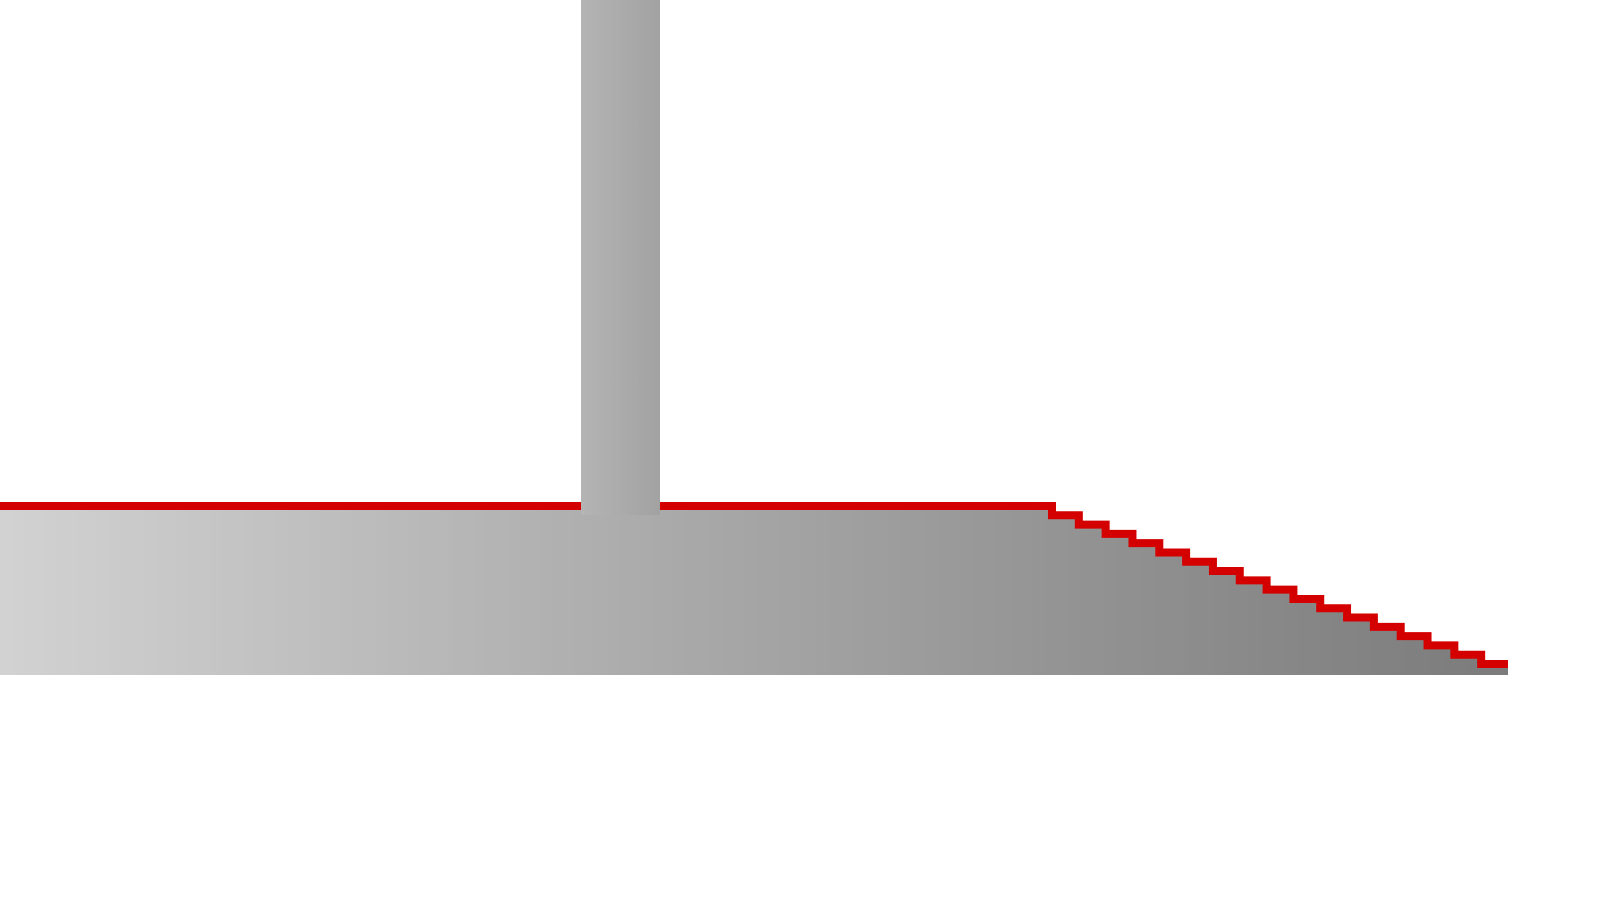 This screenshot has width=1600, height=900. What do you see at coordinates (1084, 585) in the screenshot?
I see `edge-line-right-stair` at bounding box center [1084, 585].